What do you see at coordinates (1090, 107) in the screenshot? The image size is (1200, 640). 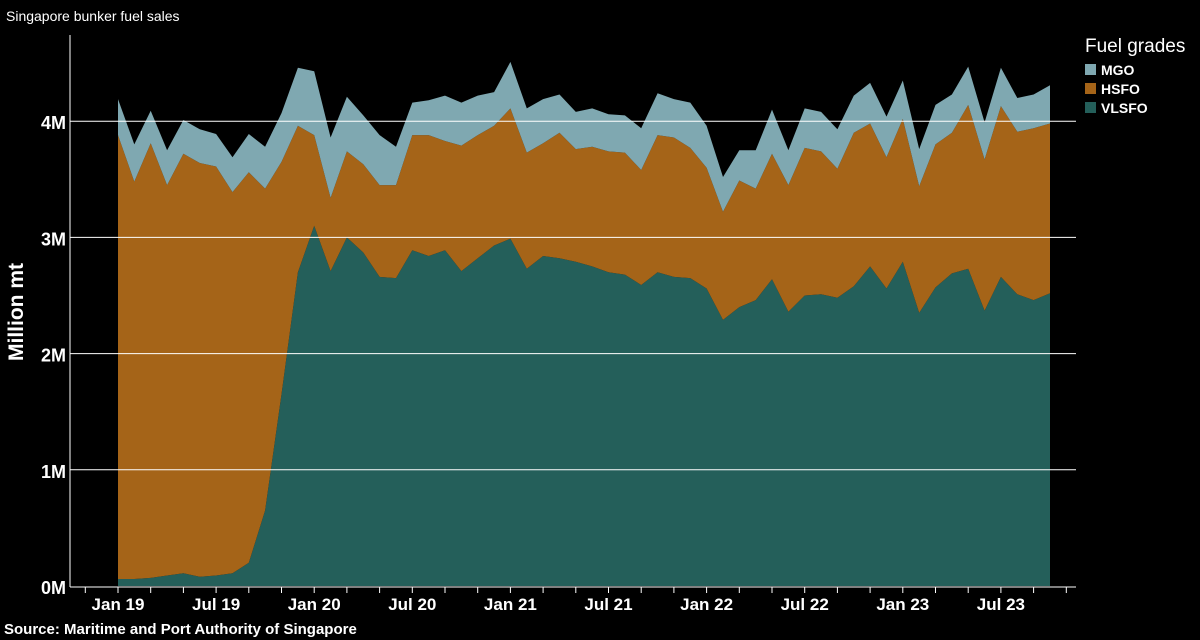 I see `legend-swatch-vlsfo` at bounding box center [1090, 107].